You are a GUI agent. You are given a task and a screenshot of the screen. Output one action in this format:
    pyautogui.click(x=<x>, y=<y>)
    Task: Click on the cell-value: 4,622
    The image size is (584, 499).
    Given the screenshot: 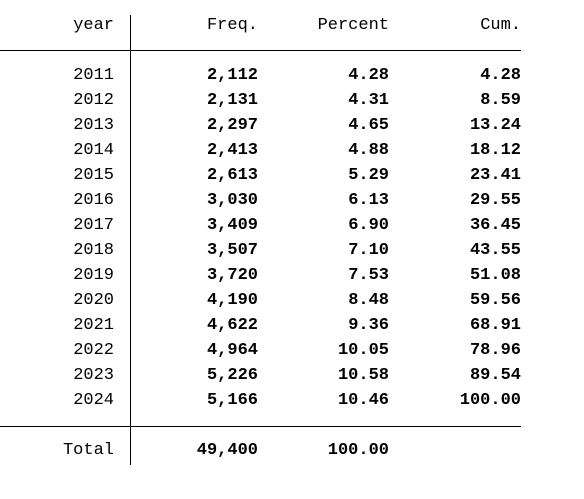 What is the action you would take?
    pyautogui.click(x=232, y=325)
    